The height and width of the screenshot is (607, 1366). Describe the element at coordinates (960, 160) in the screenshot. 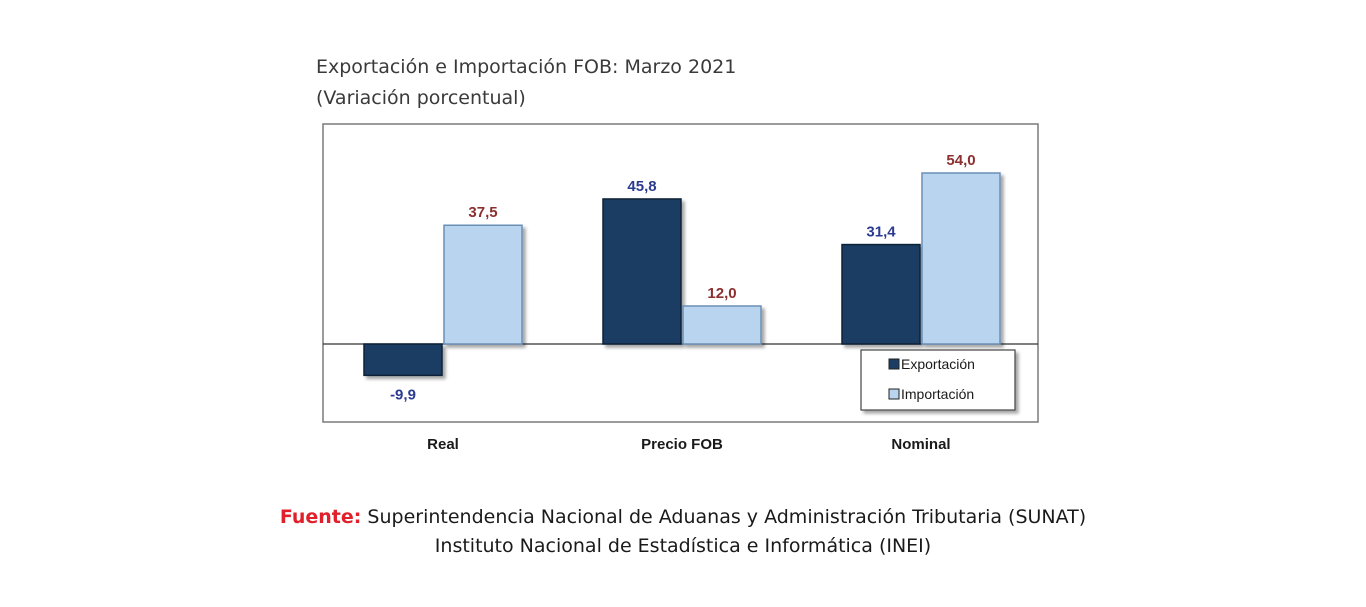

I see `data-label-importacion-2: 54,0` at that location.